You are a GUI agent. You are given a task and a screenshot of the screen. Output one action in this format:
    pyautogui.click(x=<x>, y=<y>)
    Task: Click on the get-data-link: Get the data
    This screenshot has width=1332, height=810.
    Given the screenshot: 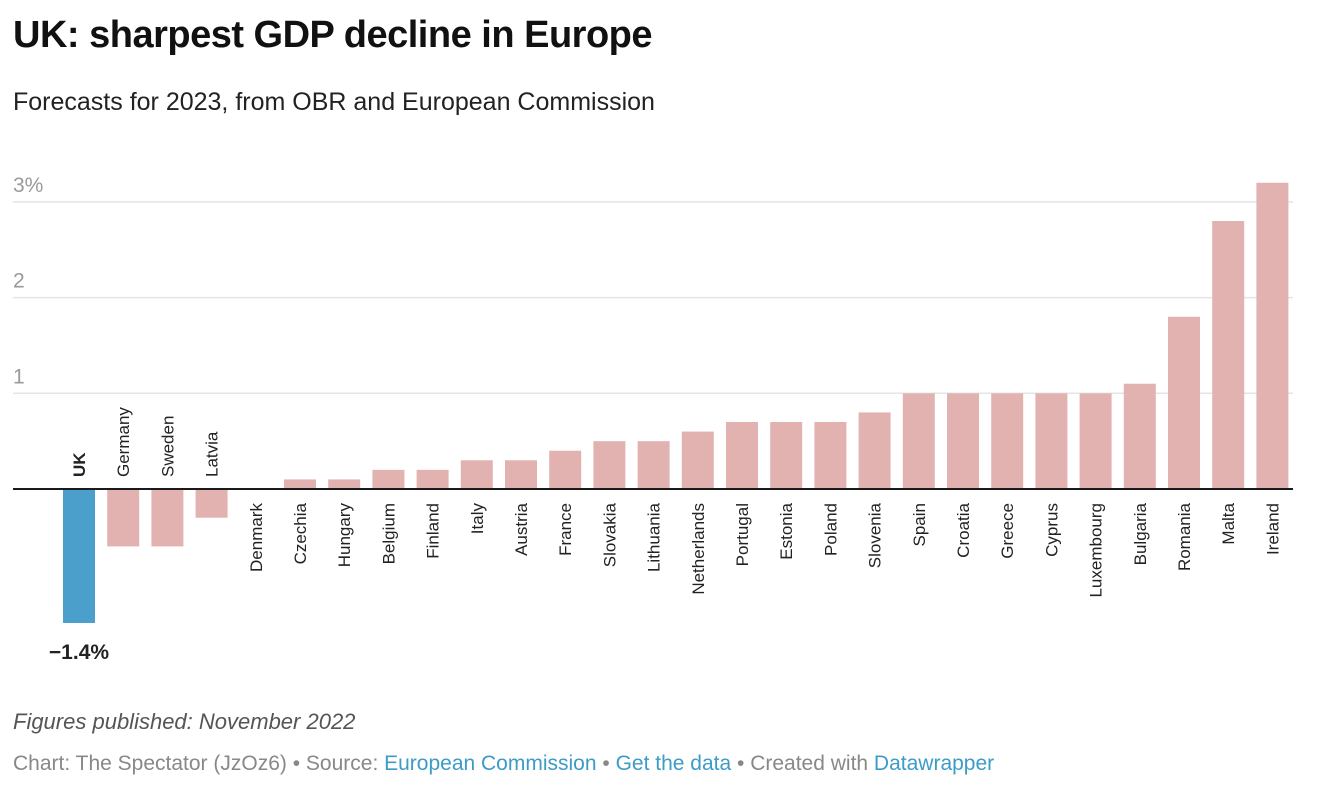 What is the action you would take?
    pyautogui.click(x=673, y=763)
    